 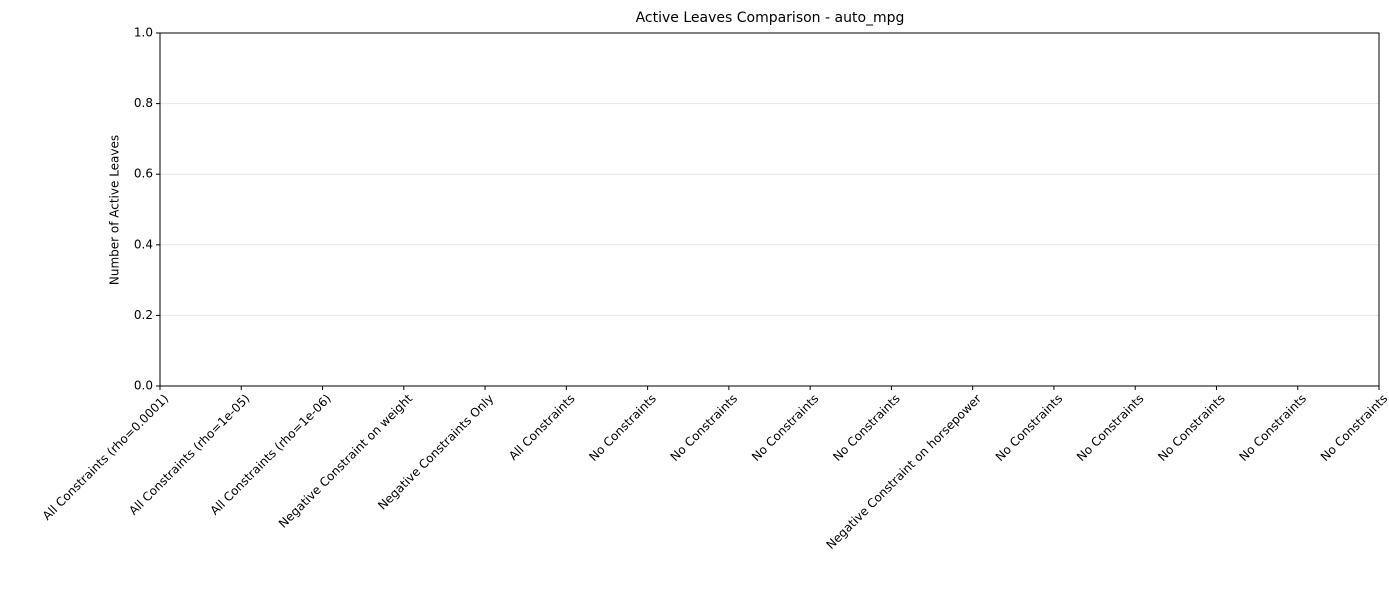 What do you see at coordinates (143, 315) in the screenshot?
I see `y-tick-label: 0.2` at bounding box center [143, 315].